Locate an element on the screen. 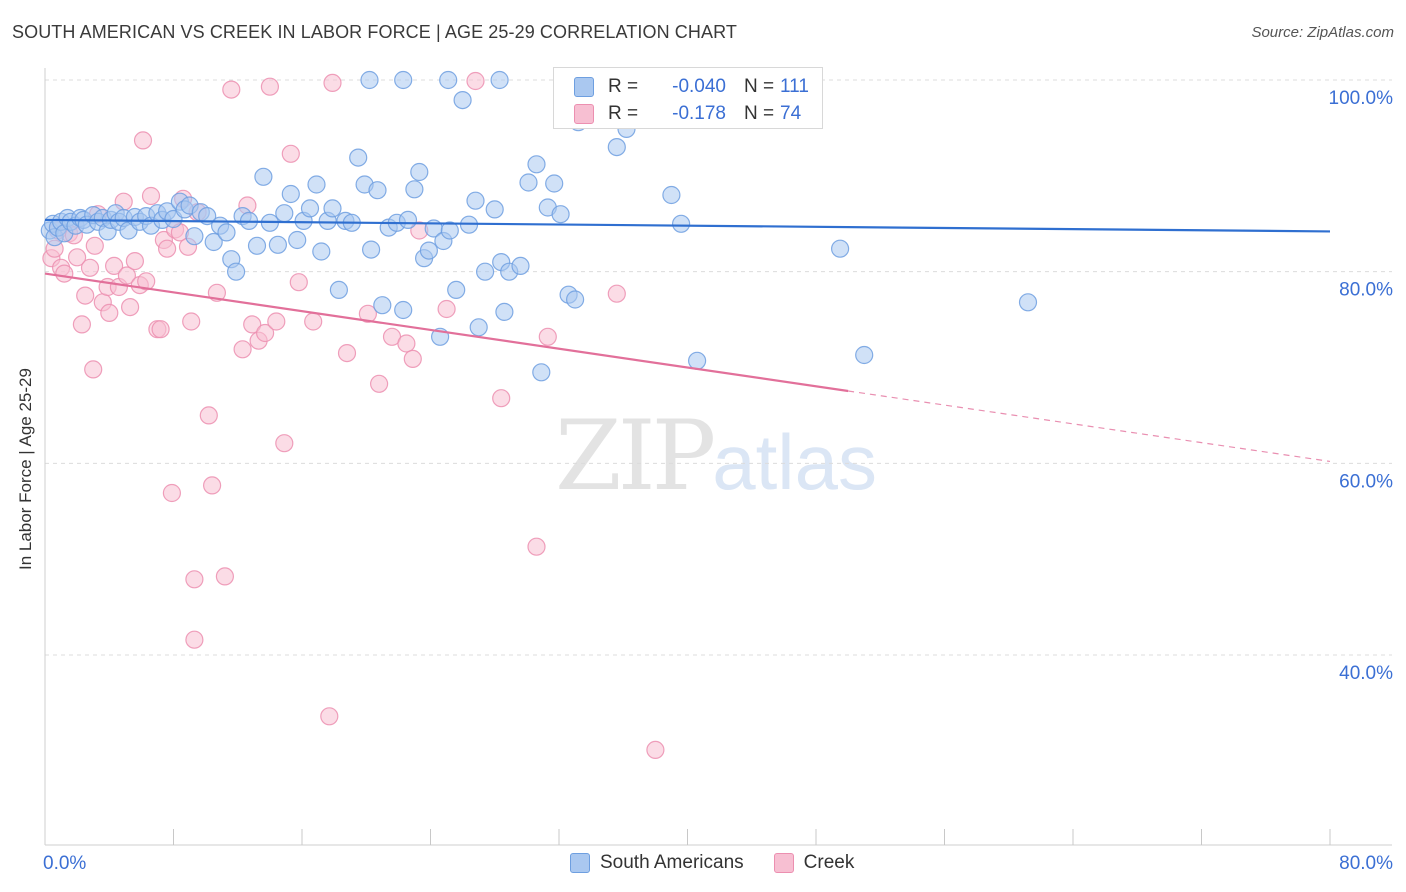 The image size is (1406, 892). legend-n-value-south-americans: 111 is located at coordinates (794, 86).